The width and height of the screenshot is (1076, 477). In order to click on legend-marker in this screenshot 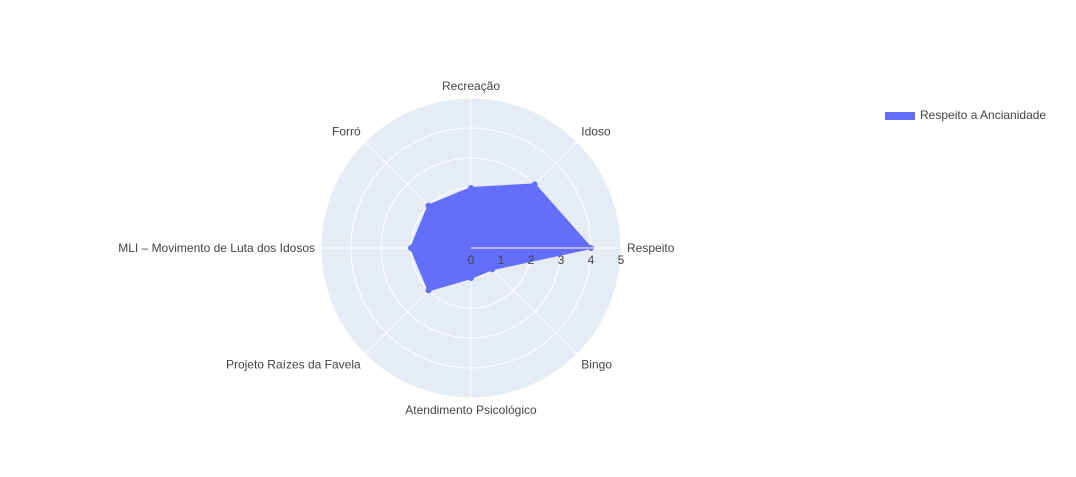, I will do `click(900, 116)`.